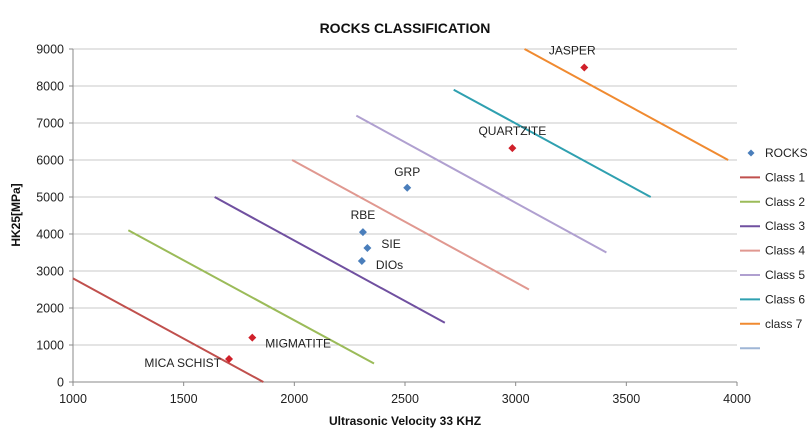 The image size is (809, 432). I want to click on legend-label: ROCKS, so click(786, 153).